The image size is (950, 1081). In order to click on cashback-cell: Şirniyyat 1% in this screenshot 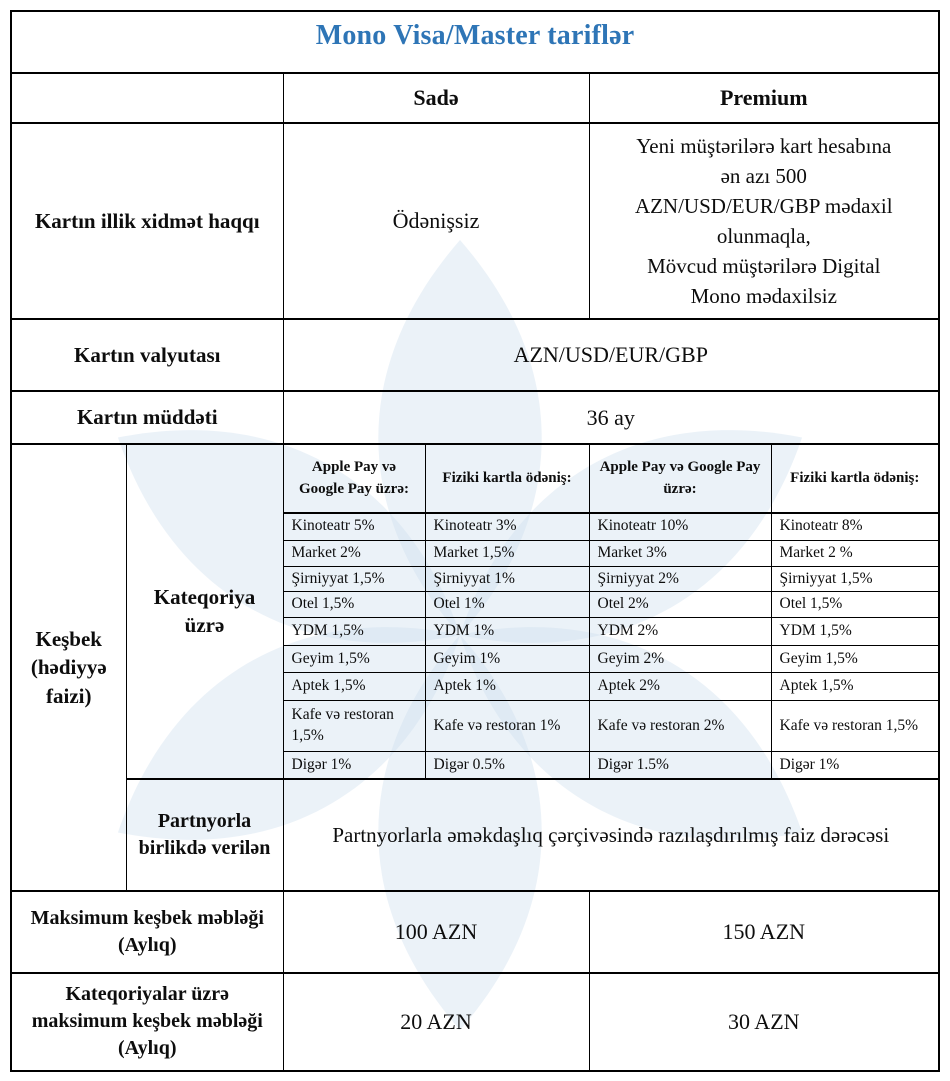, I will do `click(507, 579)`.